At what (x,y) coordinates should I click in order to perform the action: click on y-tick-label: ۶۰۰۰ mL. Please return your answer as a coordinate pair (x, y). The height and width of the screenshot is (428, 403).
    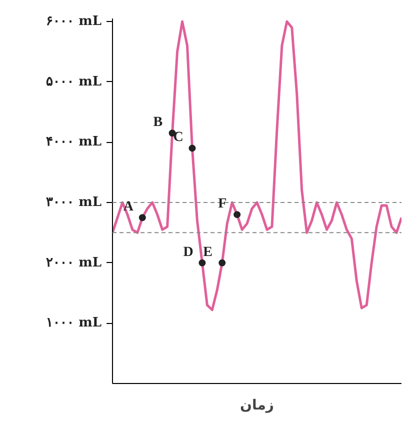
    Looking at the image, I should click on (74, 22).